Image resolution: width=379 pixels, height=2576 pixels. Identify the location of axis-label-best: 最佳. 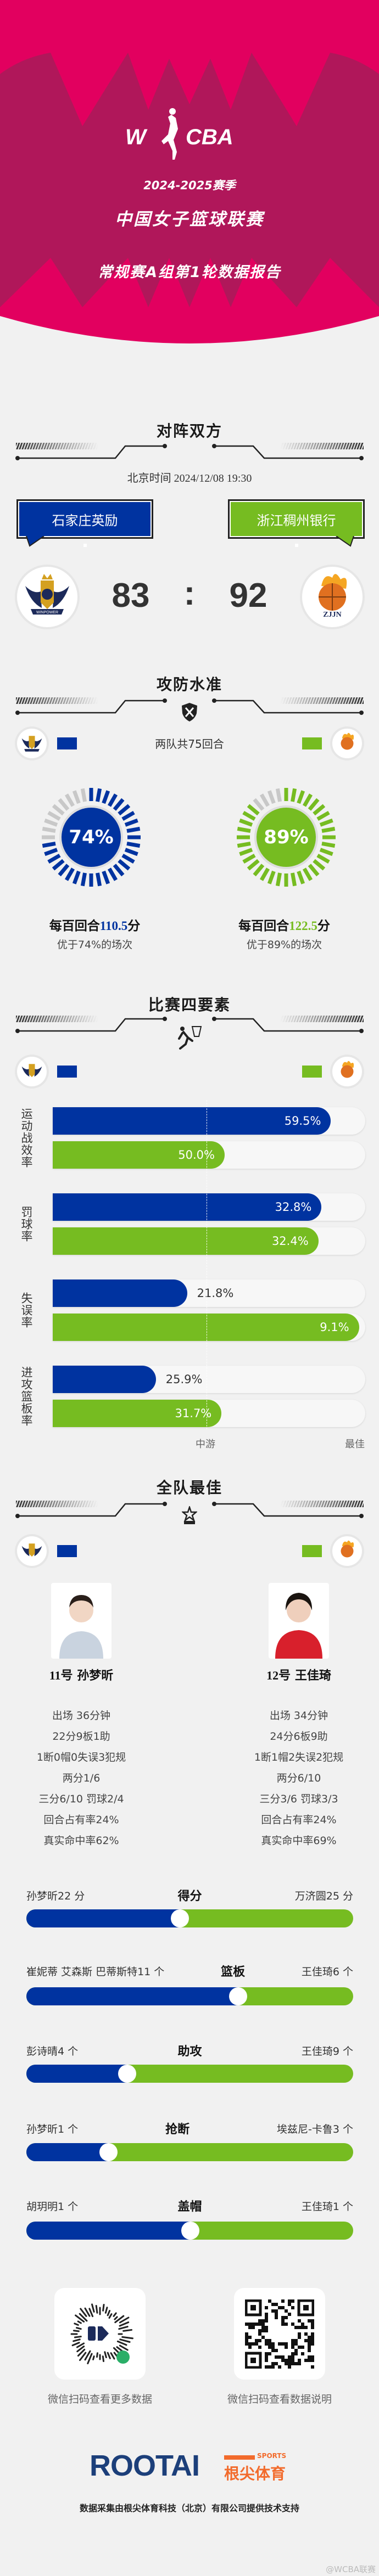
(355, 1445).